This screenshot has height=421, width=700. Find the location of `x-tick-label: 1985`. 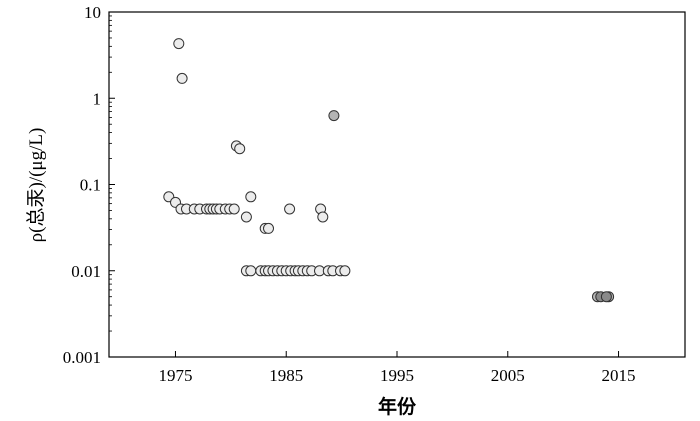

x-tick-label: 1985 is located at coordinates (286, 375).